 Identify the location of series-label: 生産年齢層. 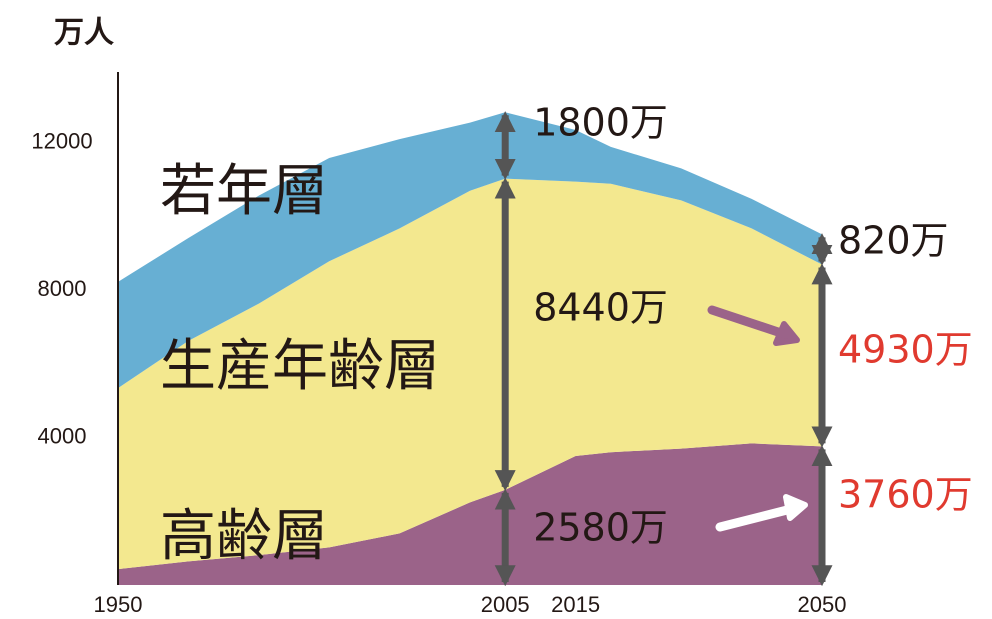
(300, 366).